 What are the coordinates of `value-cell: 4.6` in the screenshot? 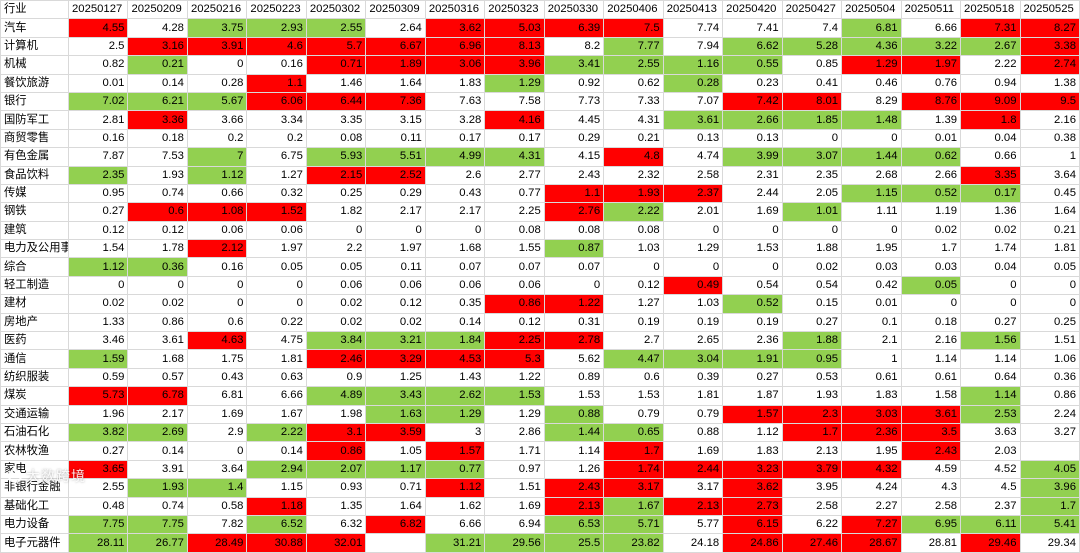 It's located at (276, 46).